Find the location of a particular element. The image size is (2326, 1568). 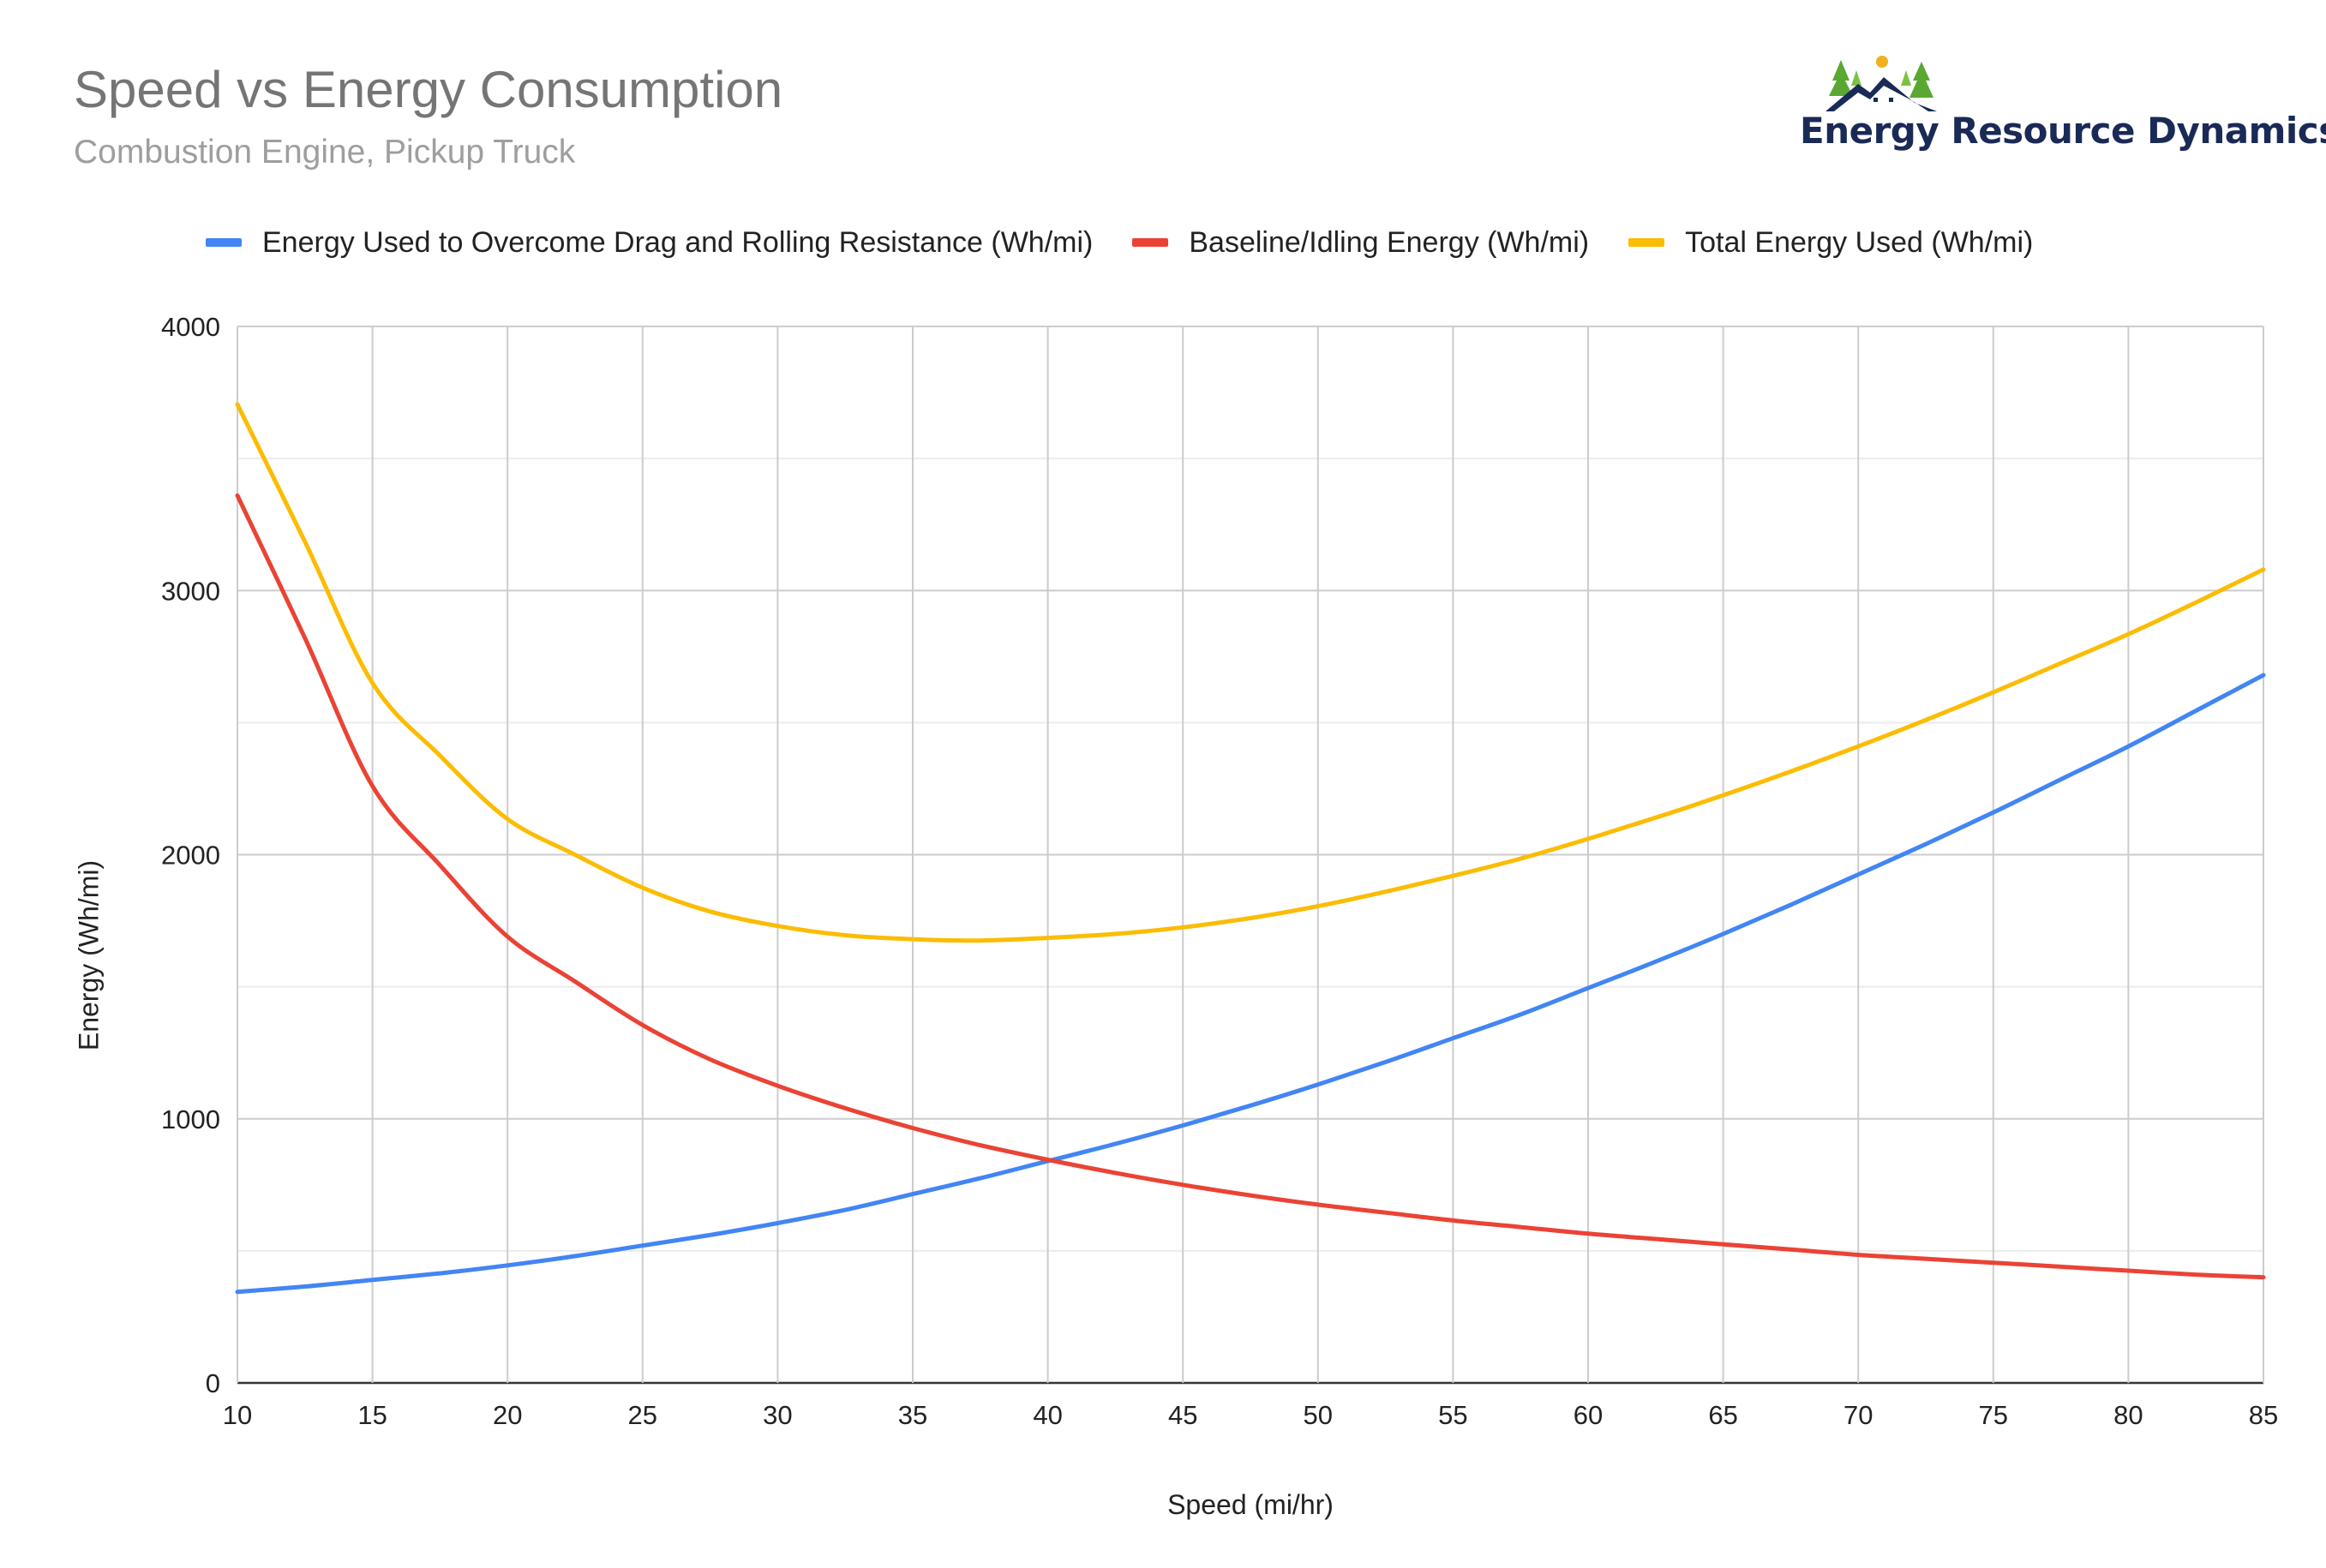

legend-label-total: Total Energy Used (Wh/mi) is located at coordinates (1860, 242).